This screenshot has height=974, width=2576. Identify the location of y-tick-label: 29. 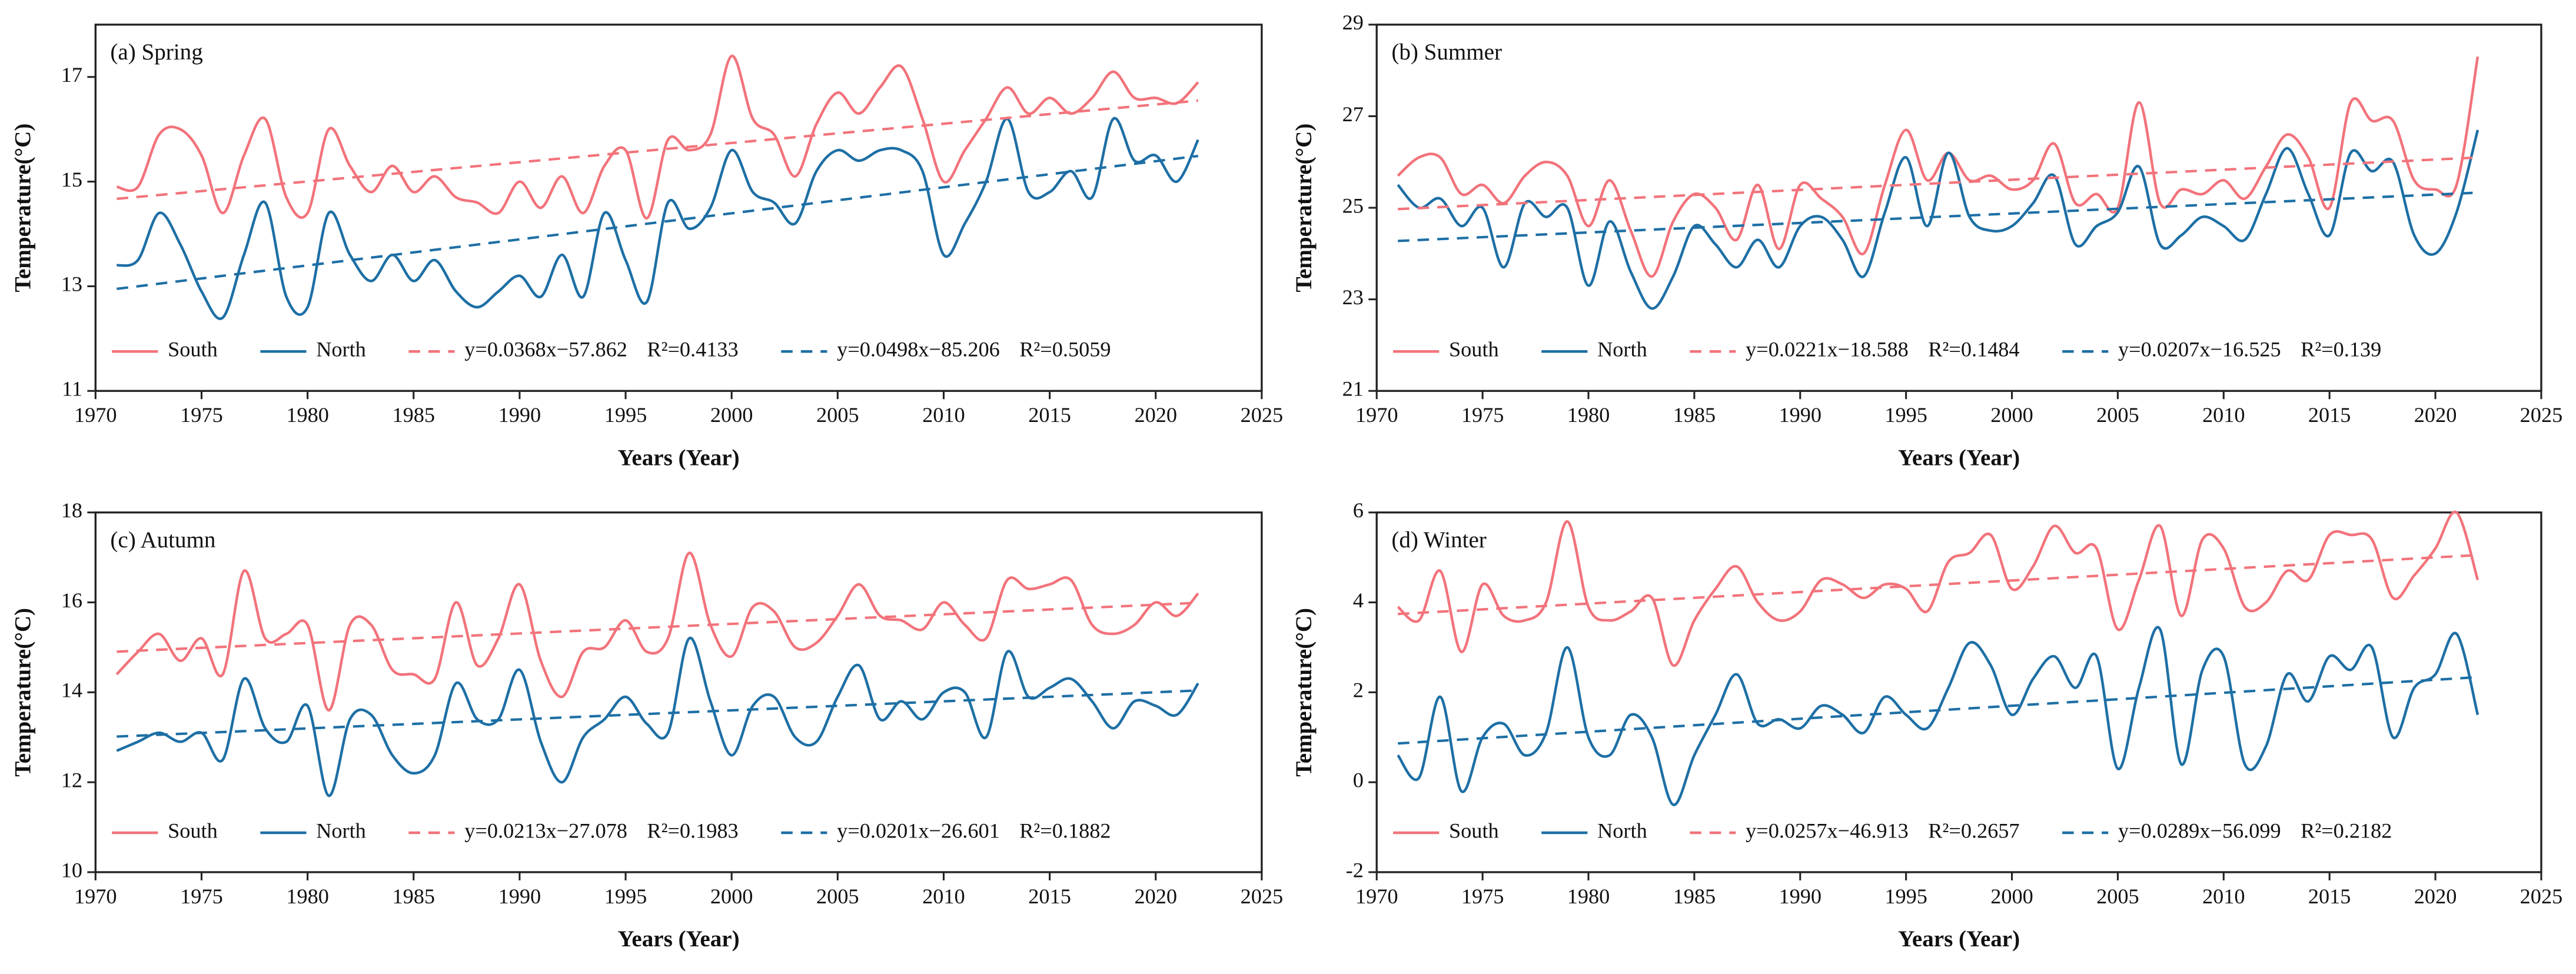
(1353, 23).